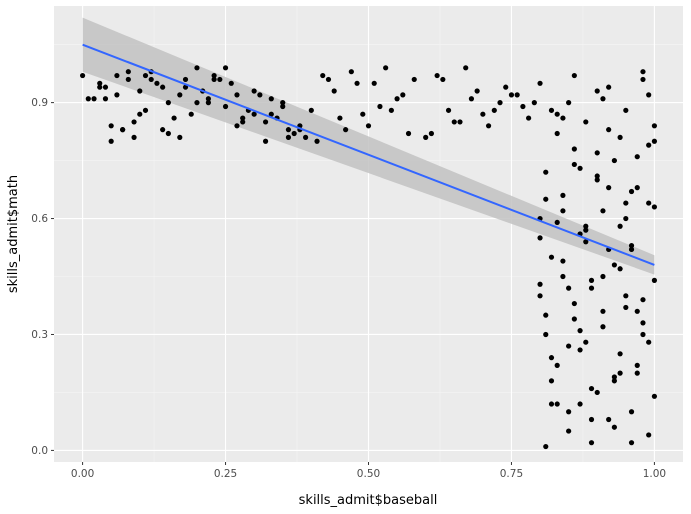 The image size is (691, 514). Describe the element at coordinates (39, 451) in the screenshot. I see `y-tick-label: 0.0` at that location.